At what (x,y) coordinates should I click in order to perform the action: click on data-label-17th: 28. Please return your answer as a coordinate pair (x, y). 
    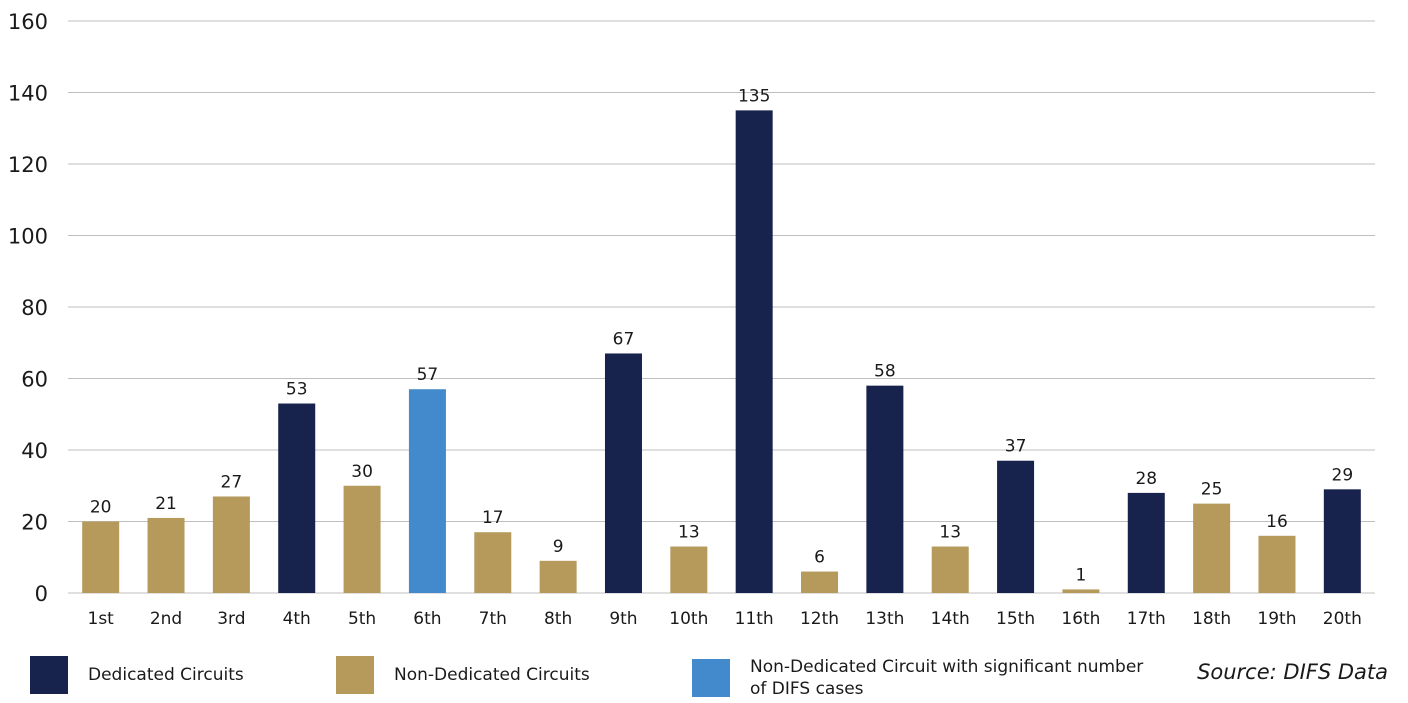
    Looking at the image, I should click on (1146, 479).